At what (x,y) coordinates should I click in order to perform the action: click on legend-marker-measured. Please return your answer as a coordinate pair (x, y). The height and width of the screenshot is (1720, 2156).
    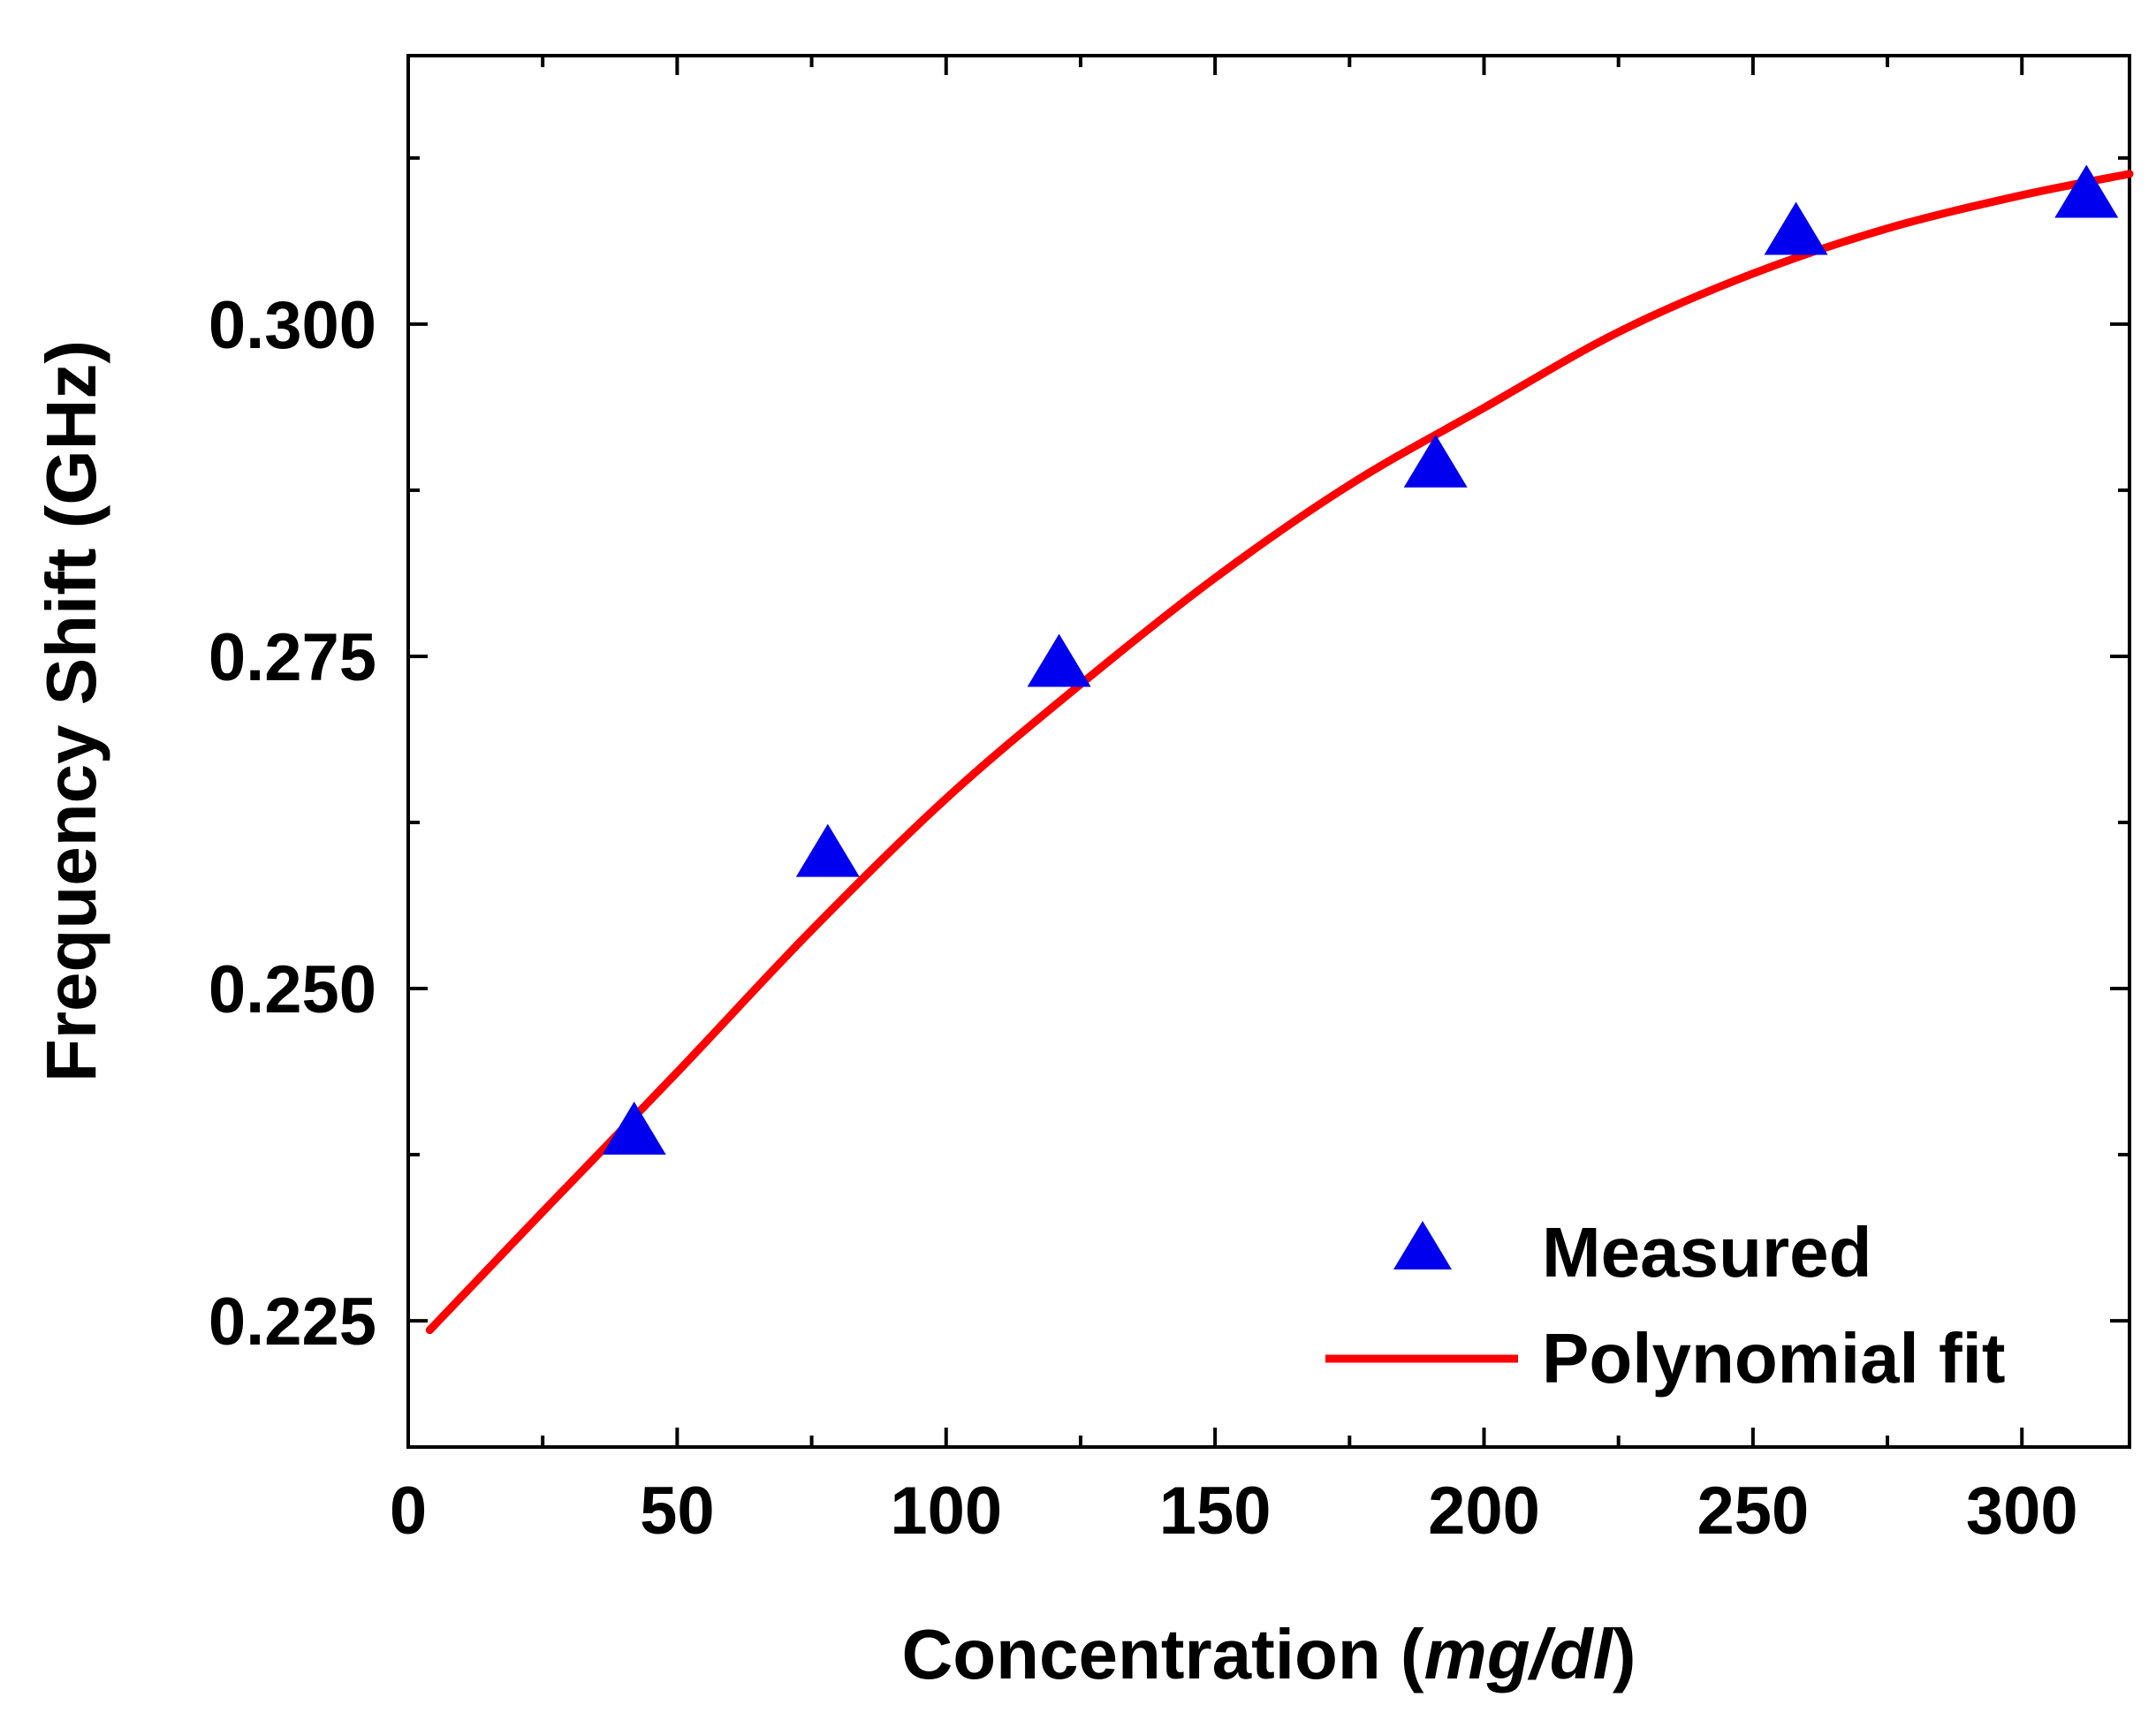
    Looking at the image, I should click on (1422, 1245).